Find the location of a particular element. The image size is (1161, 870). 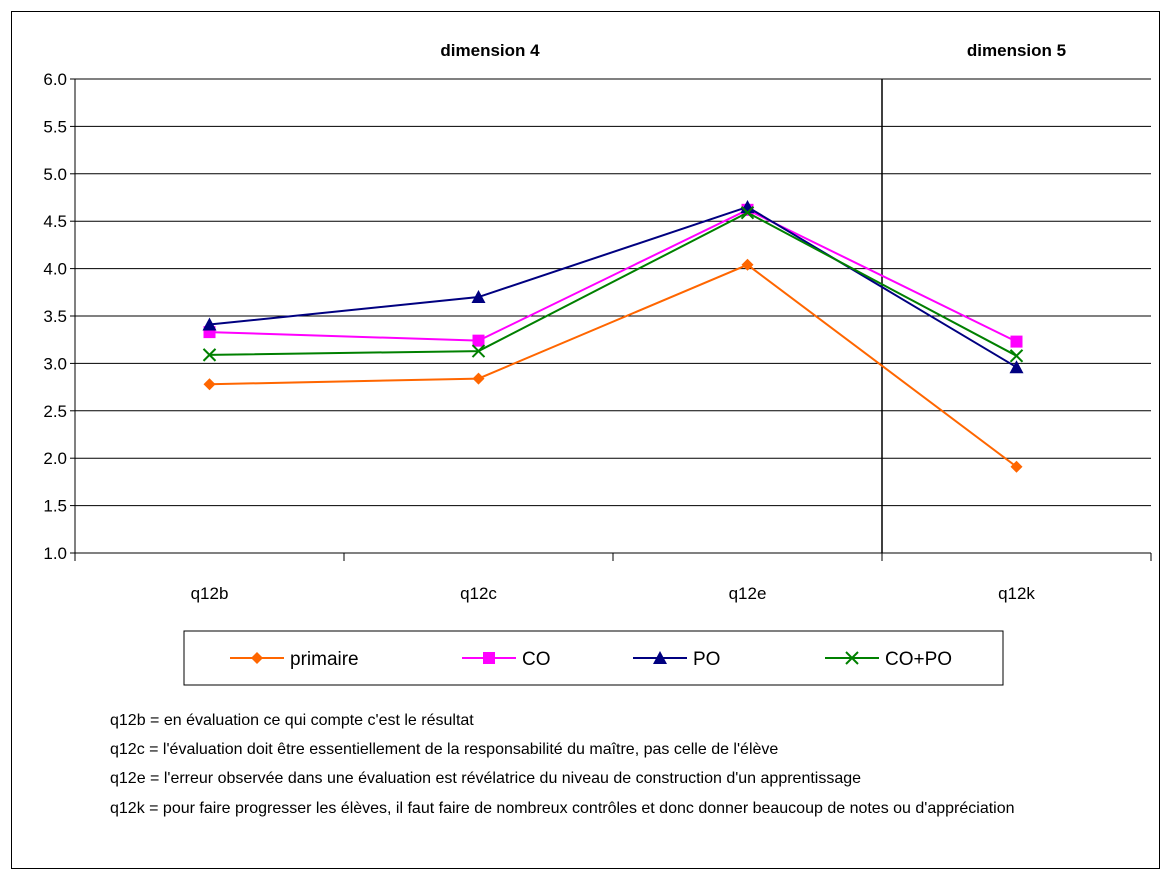

y-tick-label: 1.0 is located at coordinates (55, 553).